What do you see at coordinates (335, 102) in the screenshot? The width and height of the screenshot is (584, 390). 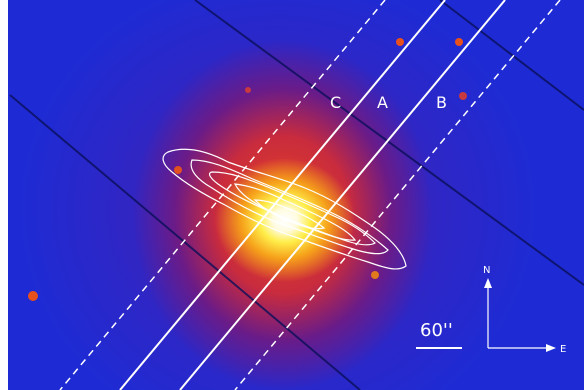 I see `slit-label-c: C` at bounding box center [335, 102].